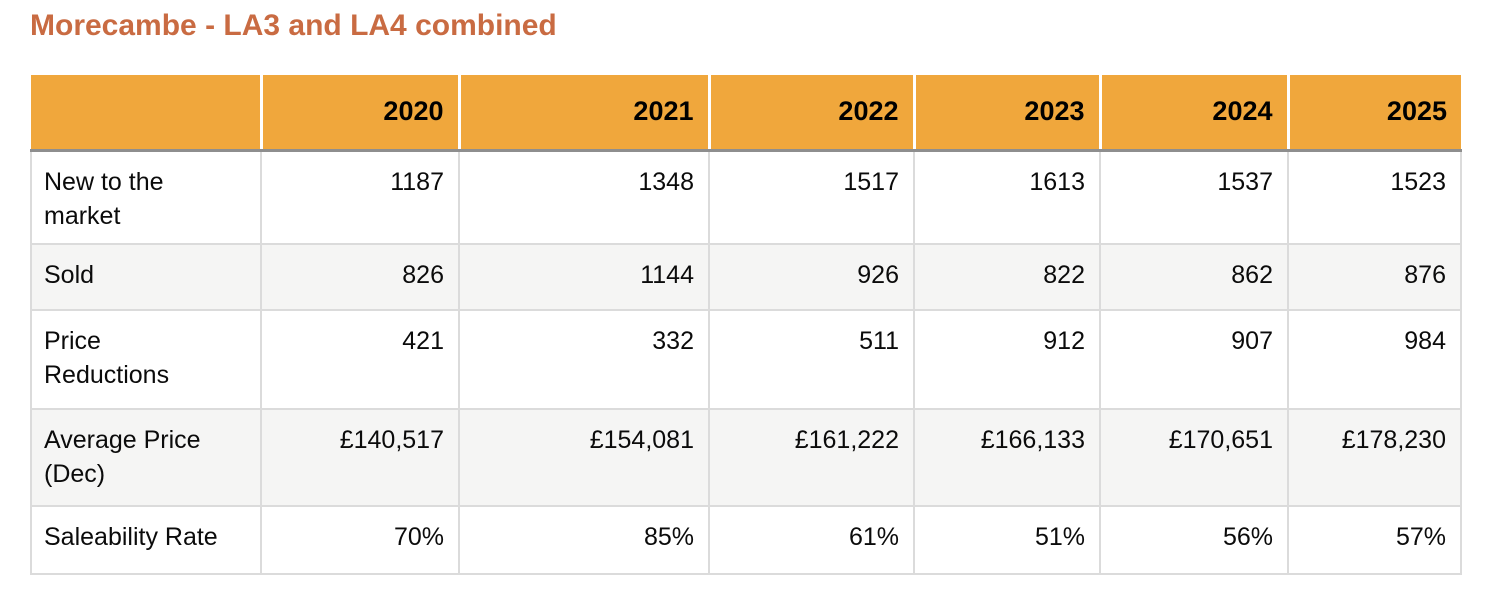  I want to click on table-cell: £178,230, so click(1374, 457).